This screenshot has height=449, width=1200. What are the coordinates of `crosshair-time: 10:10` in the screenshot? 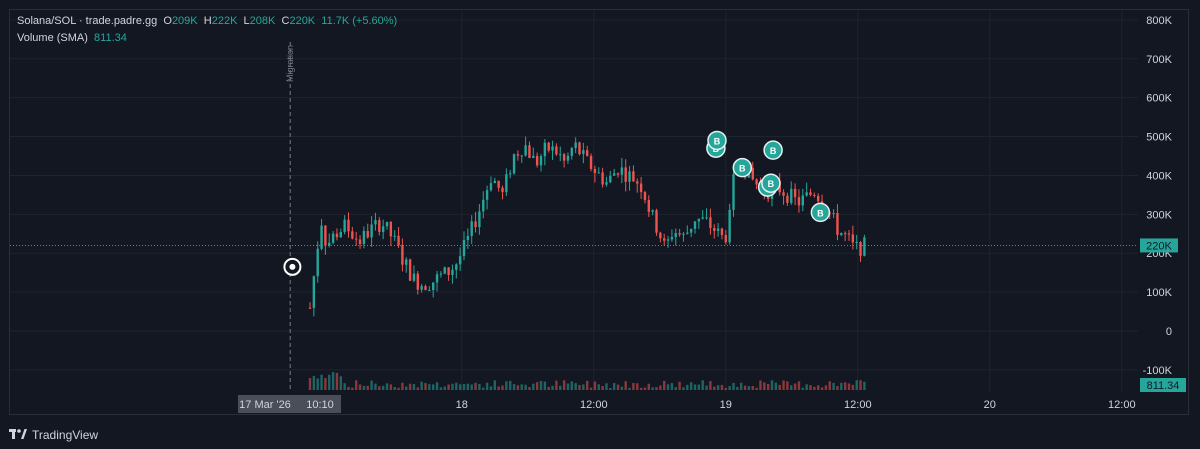 It's located at (320, 405).